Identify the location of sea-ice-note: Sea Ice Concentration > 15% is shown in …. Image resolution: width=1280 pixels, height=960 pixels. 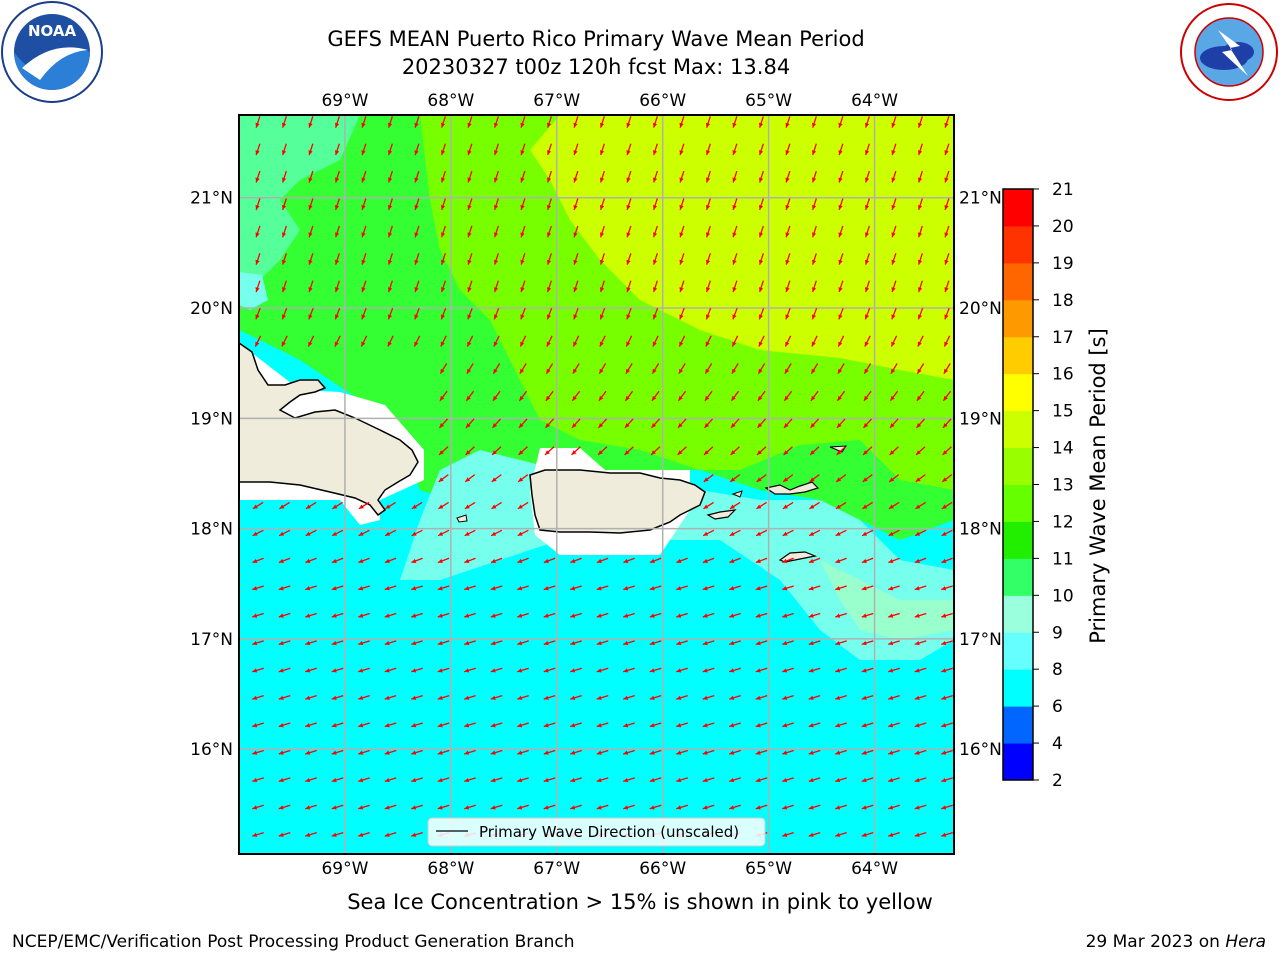
(640, 902).